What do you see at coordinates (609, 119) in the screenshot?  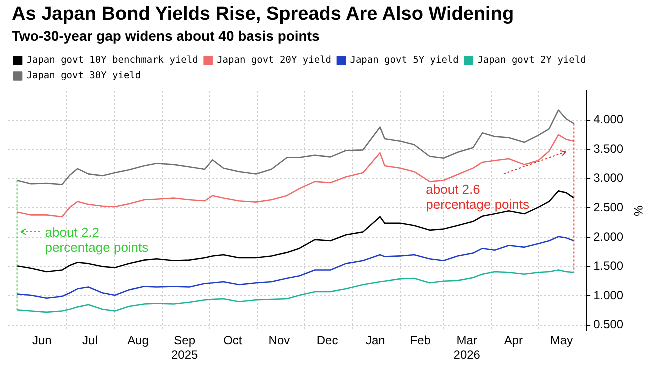 I see `y-tick-label: 4.000` at bounding box center [609, 119].